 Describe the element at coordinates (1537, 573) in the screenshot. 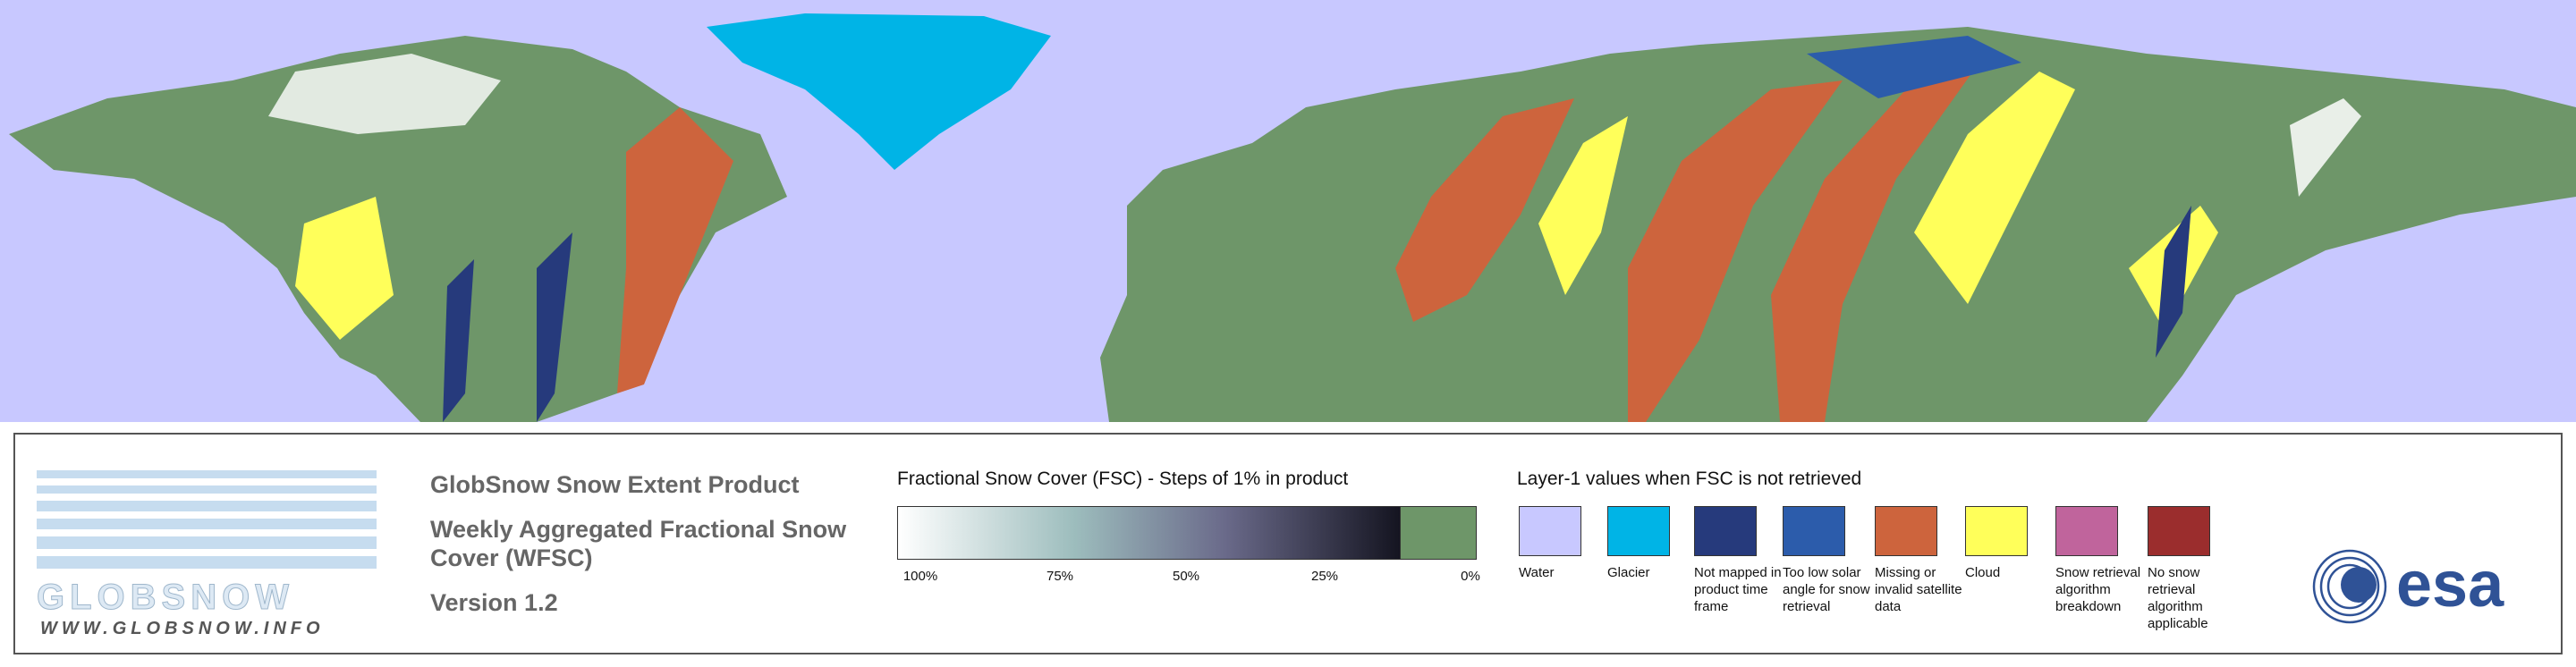

I see `legend-label: Water` at that location.